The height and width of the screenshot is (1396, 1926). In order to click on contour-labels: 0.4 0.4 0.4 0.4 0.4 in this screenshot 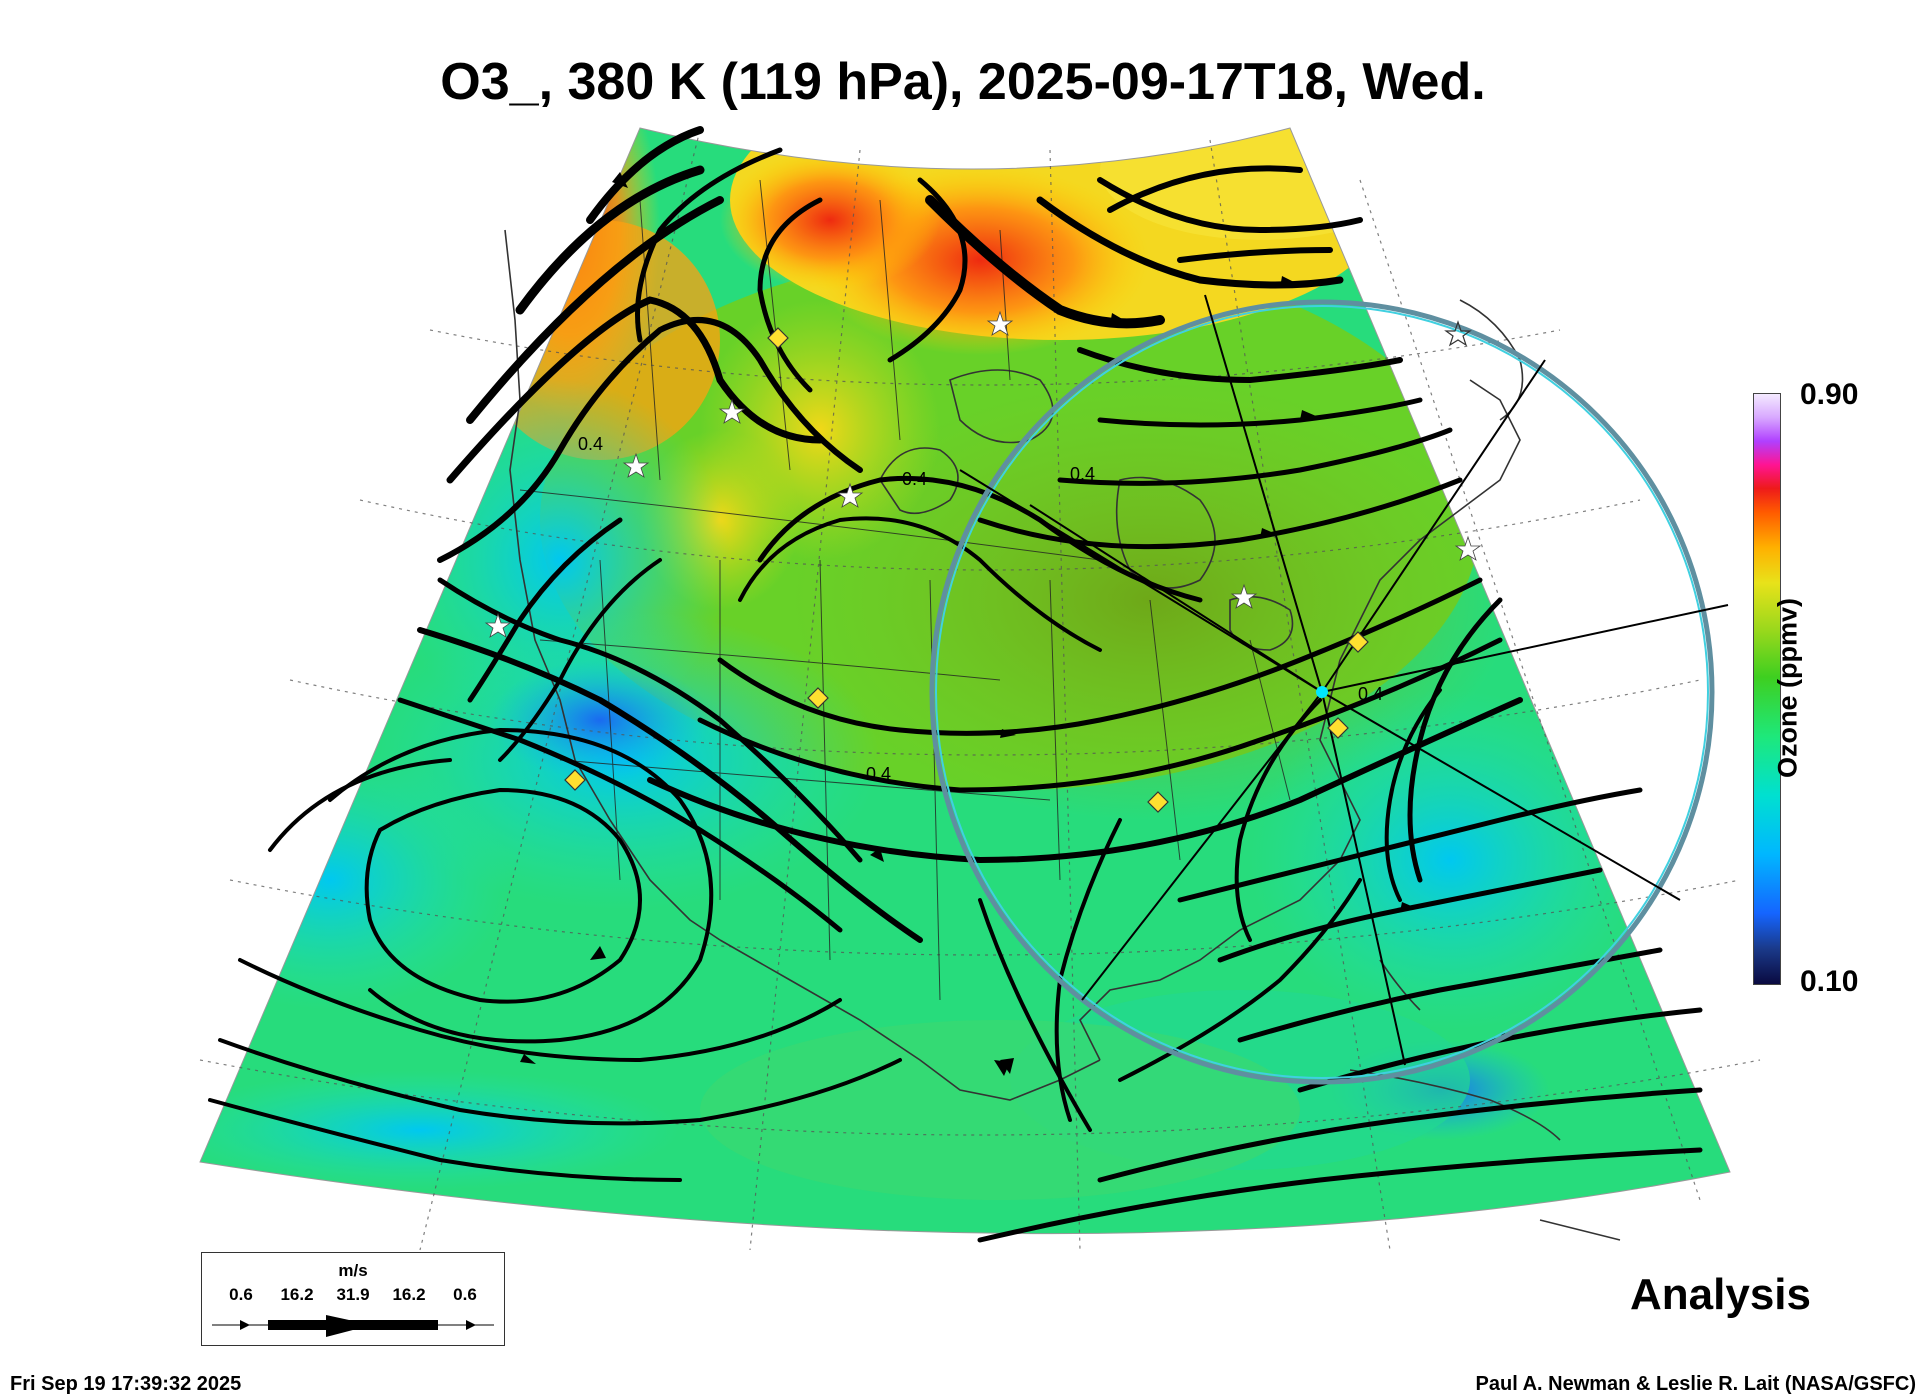, I will do `click(980, 609)`.